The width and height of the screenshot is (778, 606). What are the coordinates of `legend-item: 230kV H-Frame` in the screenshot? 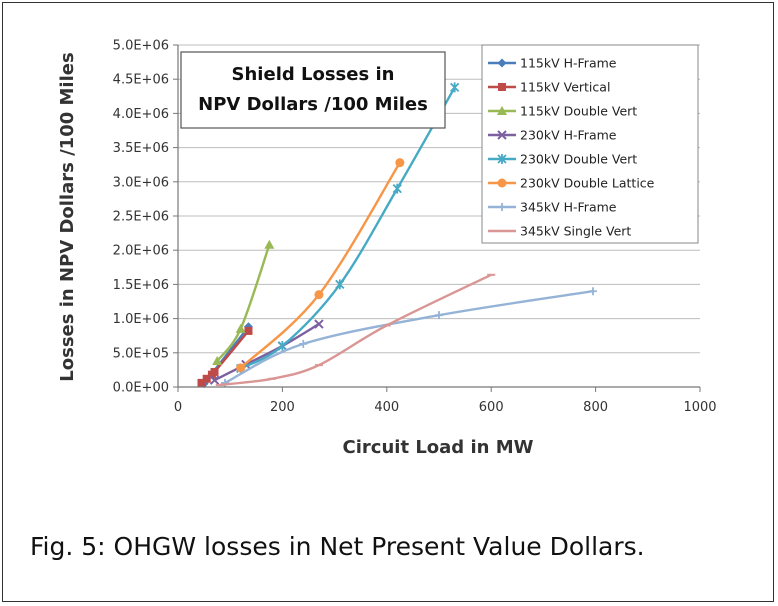 It's located at (552, 135).